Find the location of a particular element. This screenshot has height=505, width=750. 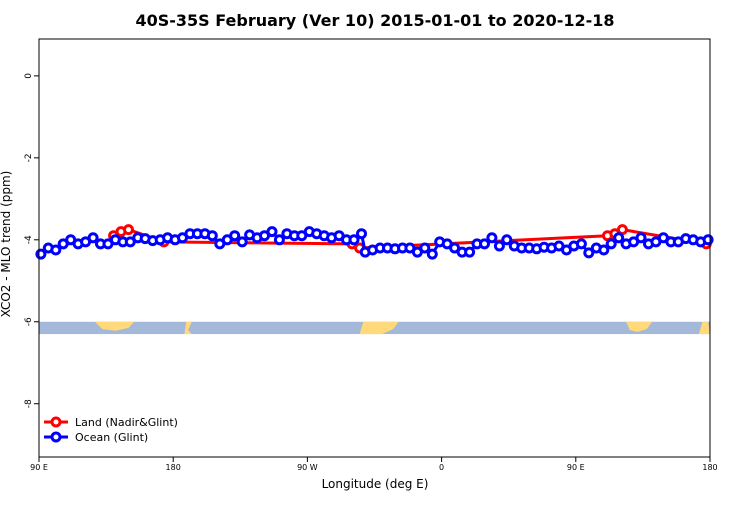

y-tick-label-4: -8 is located at coordinates (29, 403).